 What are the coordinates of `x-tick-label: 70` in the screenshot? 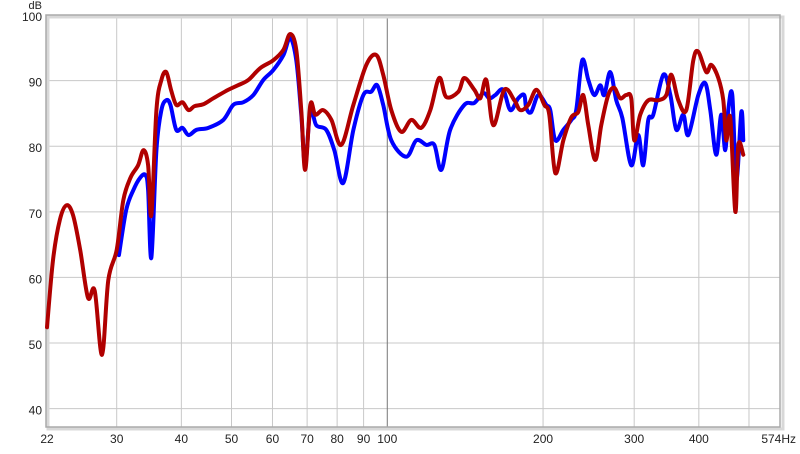 It's located at (307, 439).